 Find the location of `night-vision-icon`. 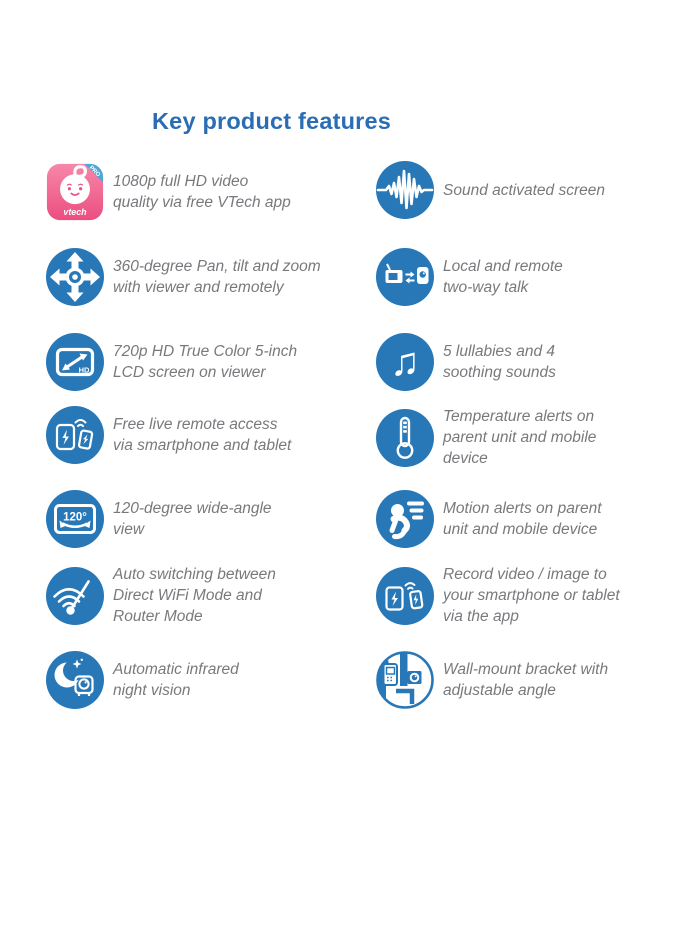

night-vision-icon is located at coordinates (75, 680).